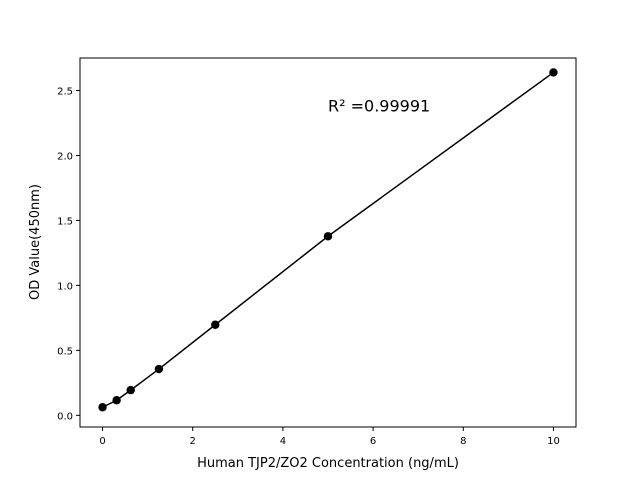 The height and width of the screenshot is (480, 640). What do you see at coordinates (35, 242) in the screenshot?
I see `y-axis-label: OD Value(450nm)` at bounding box center [35, 242].